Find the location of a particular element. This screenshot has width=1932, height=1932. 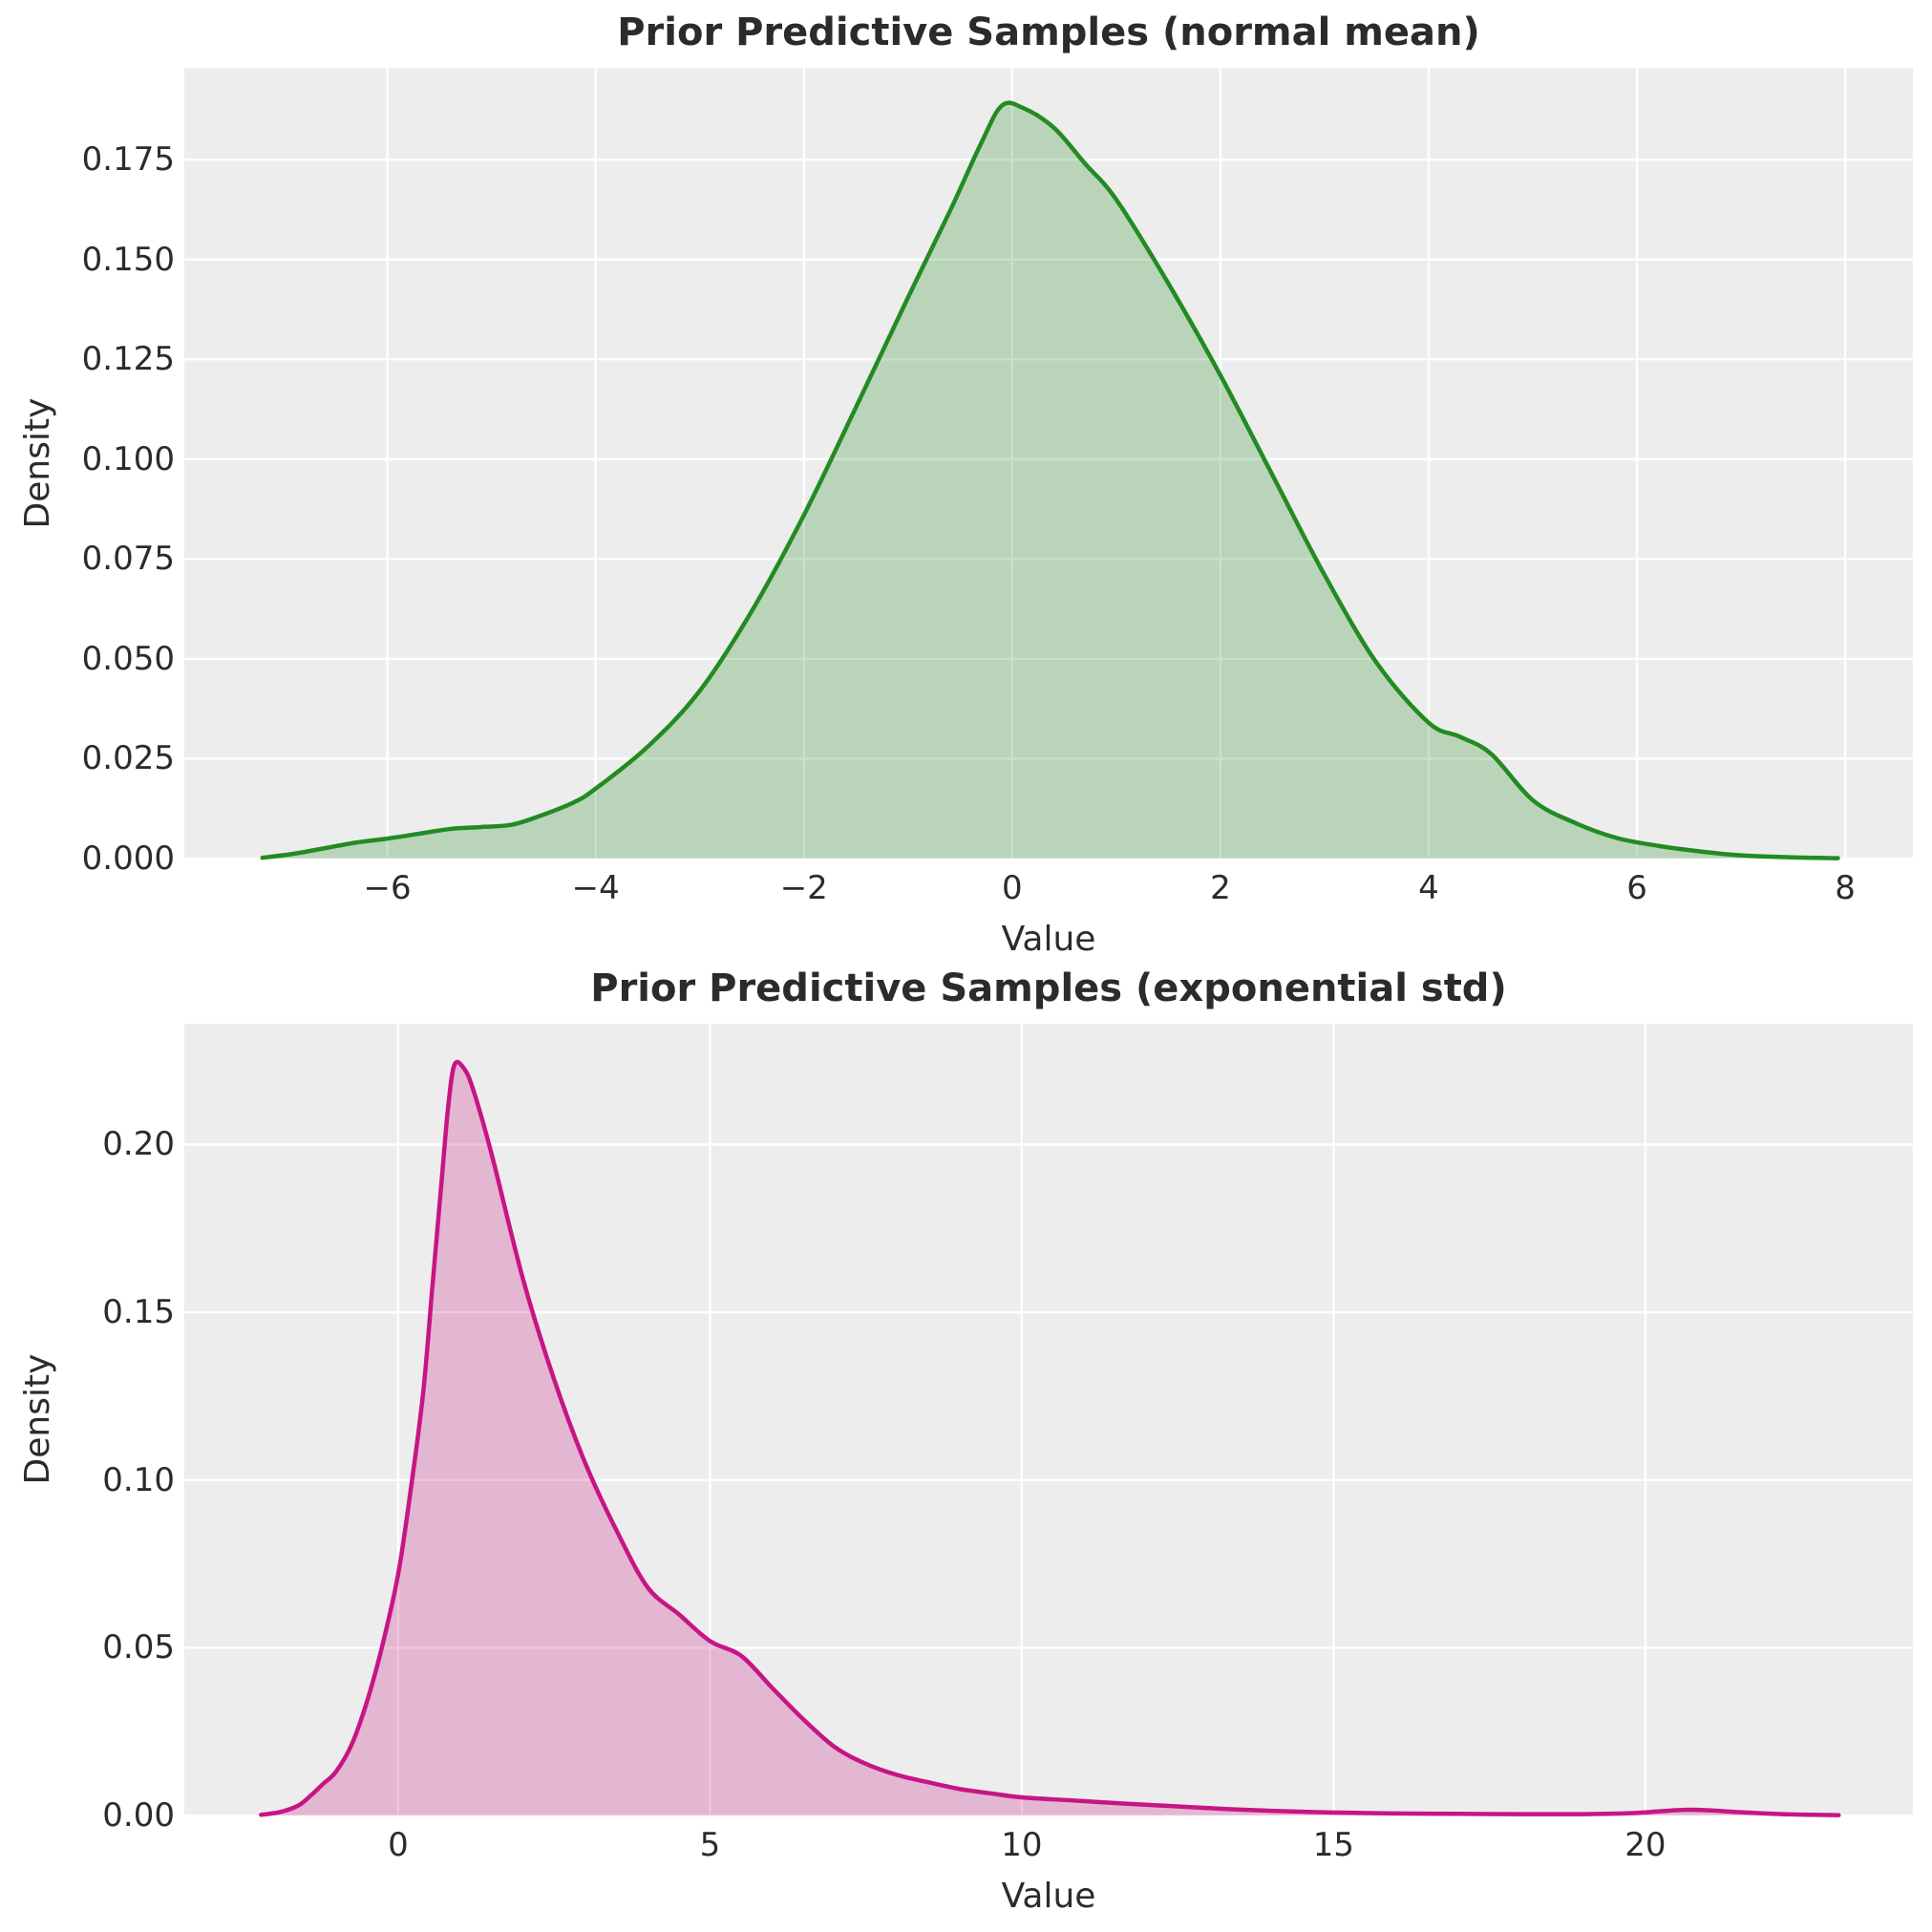

y-tick-label: 0.15 is located at coordinates (138, 1312).